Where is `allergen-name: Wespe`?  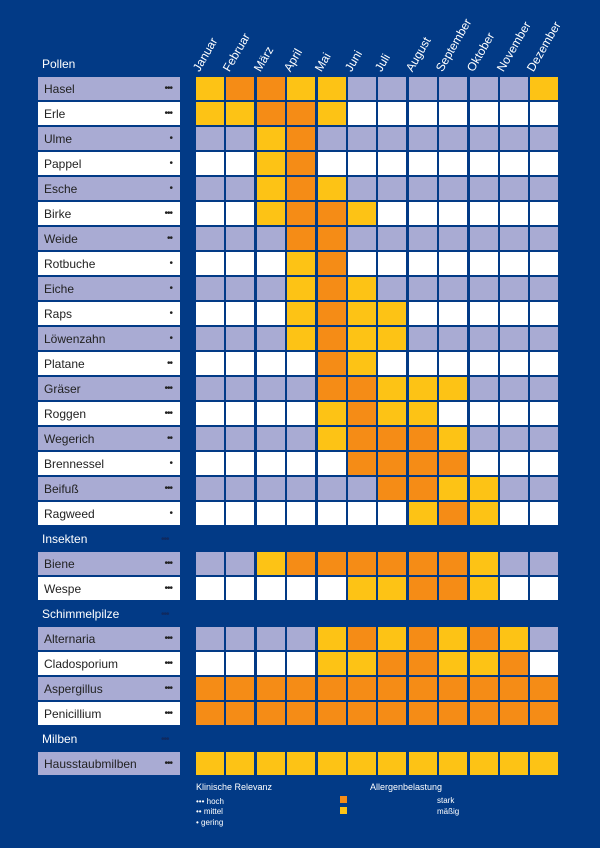
allergen-name: Wespe is located at coordinates (63, 588).